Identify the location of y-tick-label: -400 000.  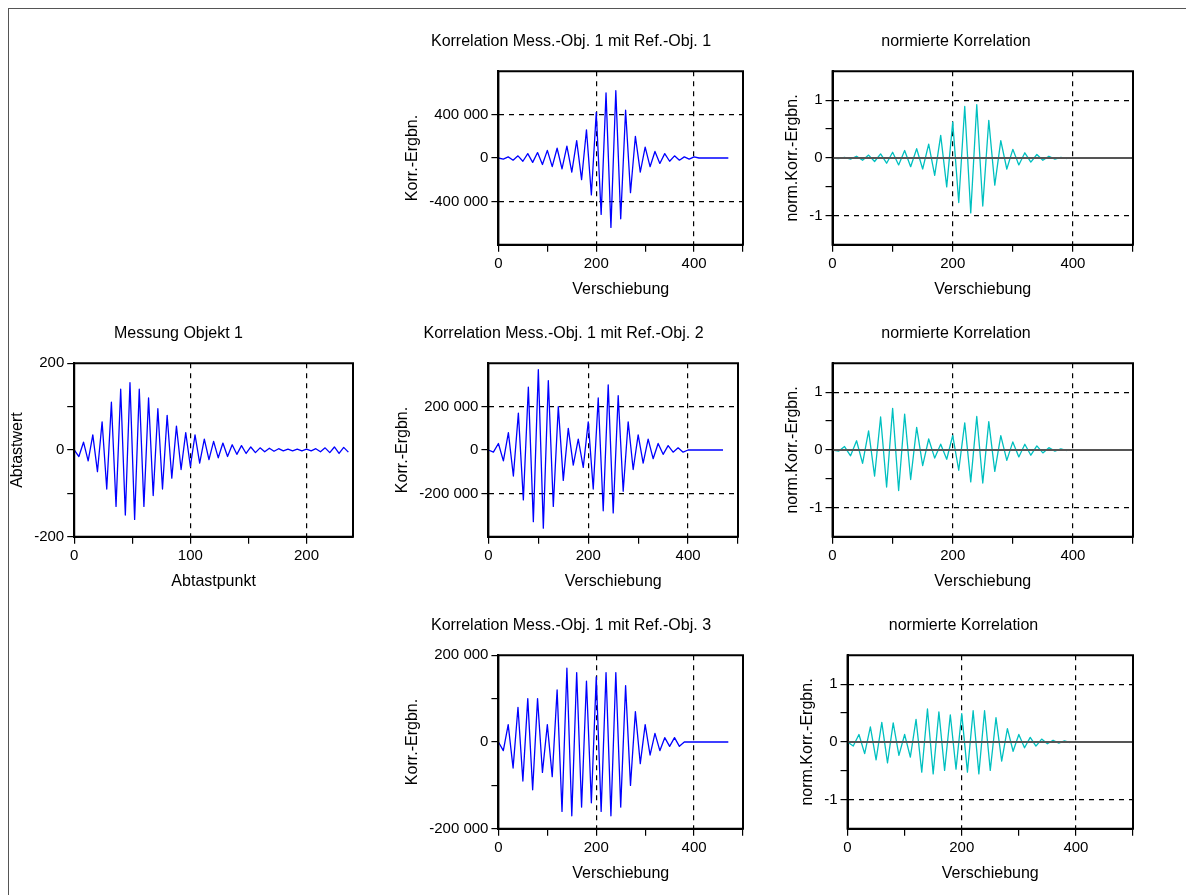
(459, 200).